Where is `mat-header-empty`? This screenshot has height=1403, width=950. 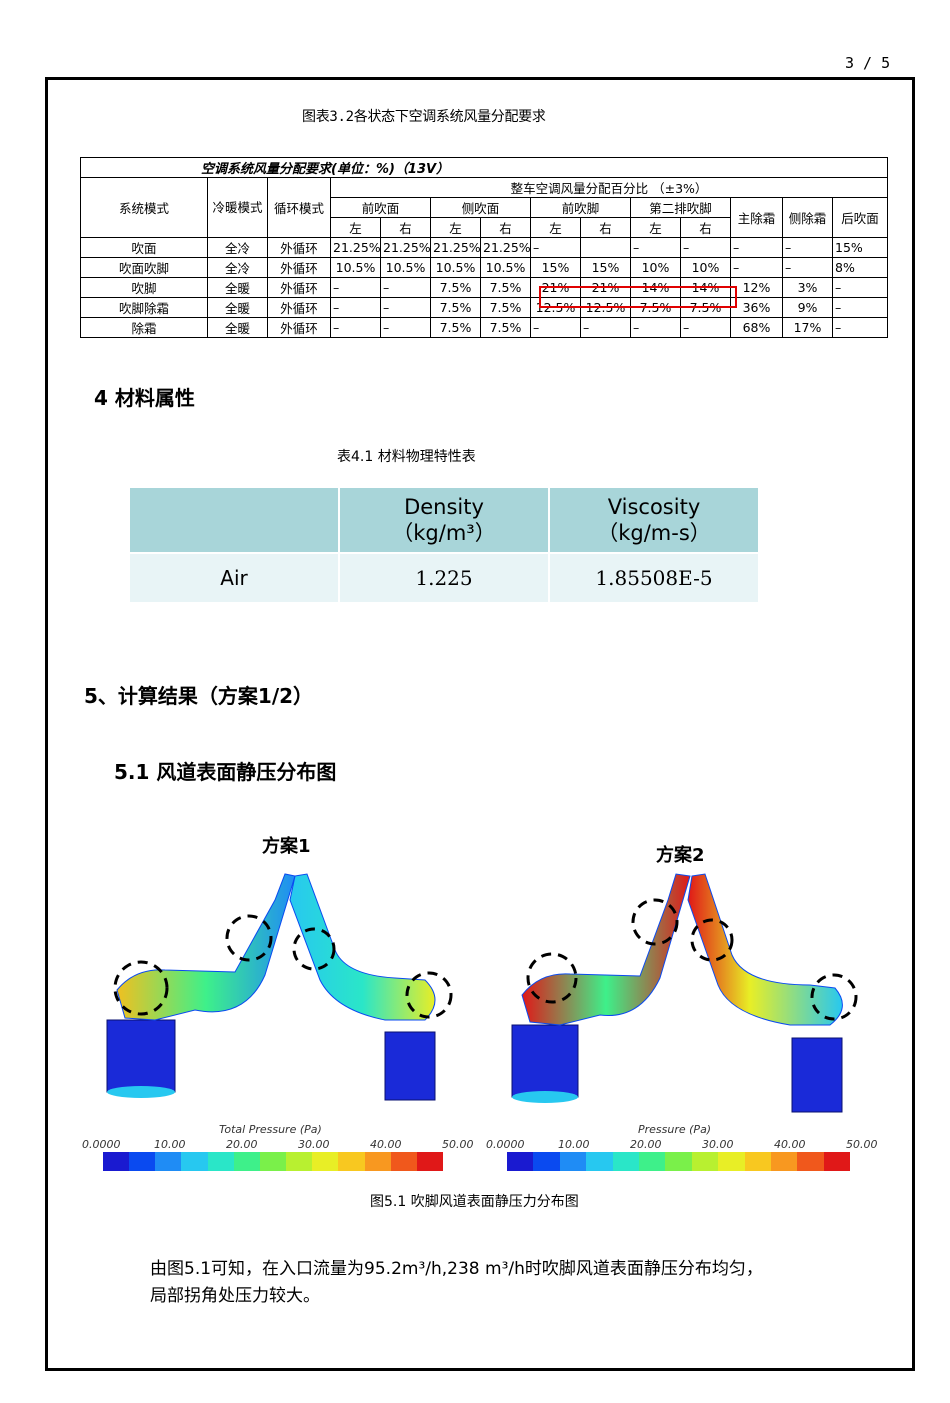
mat-header-empty is located at coordinates (234, 520).